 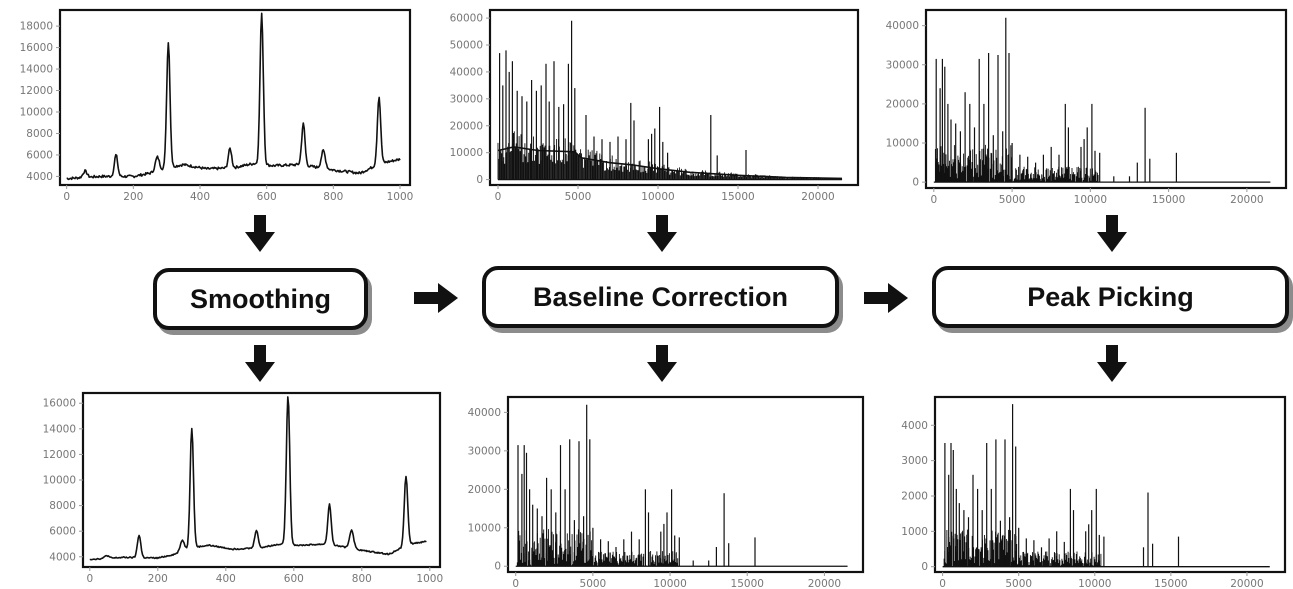 I want to click on smoothing-step-box: Smoothing, so click(x=260, y=299).